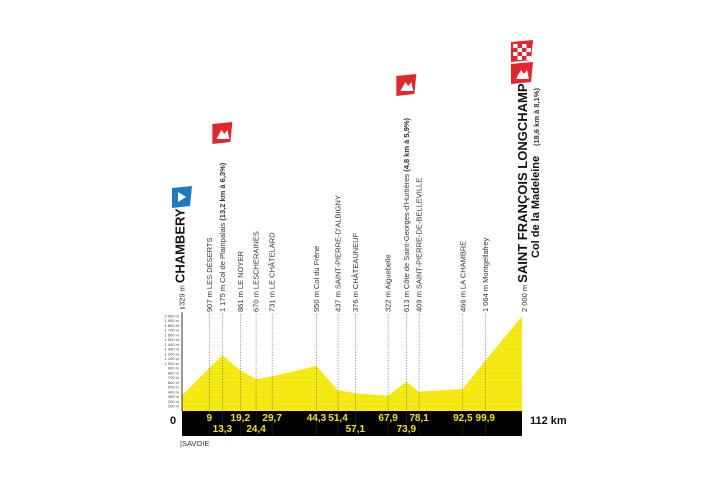 The width and height of the screenshot is (720, 480). I want to click on climb-detail: (13,2 km à 6,3%), so click(222, 191).